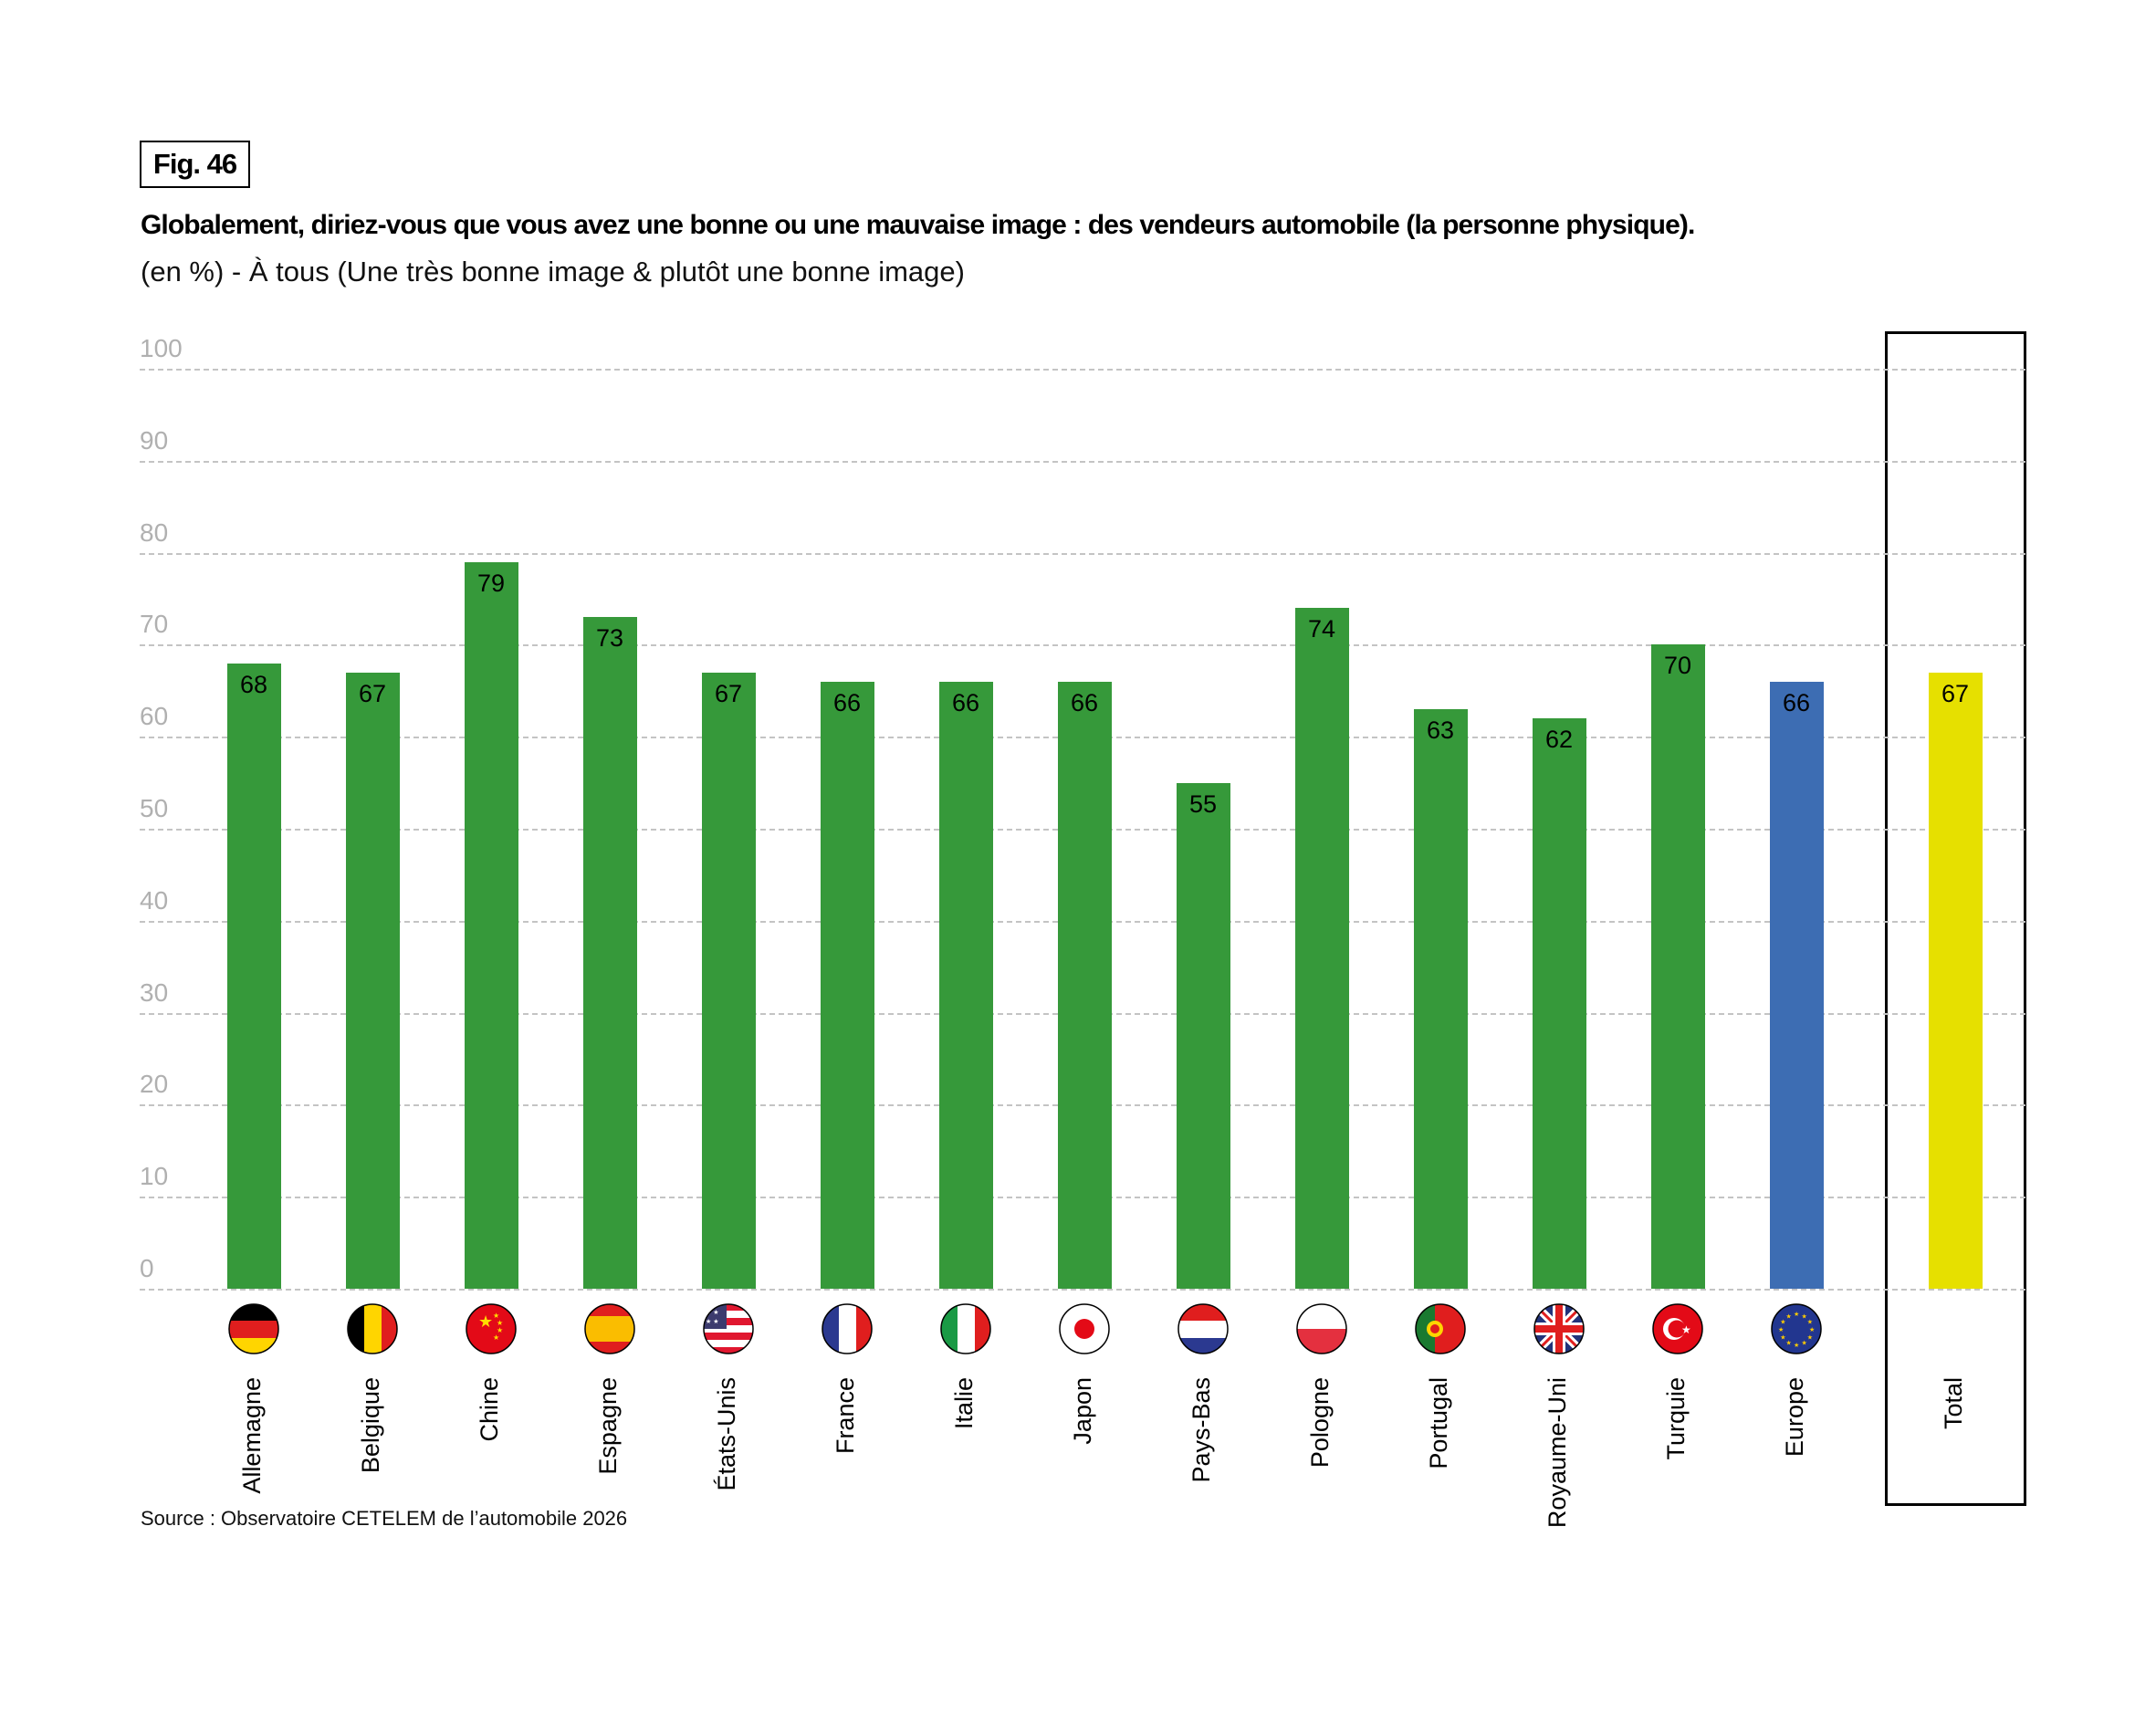  I want to click on y-tick-label: 40, so click(154, 900).